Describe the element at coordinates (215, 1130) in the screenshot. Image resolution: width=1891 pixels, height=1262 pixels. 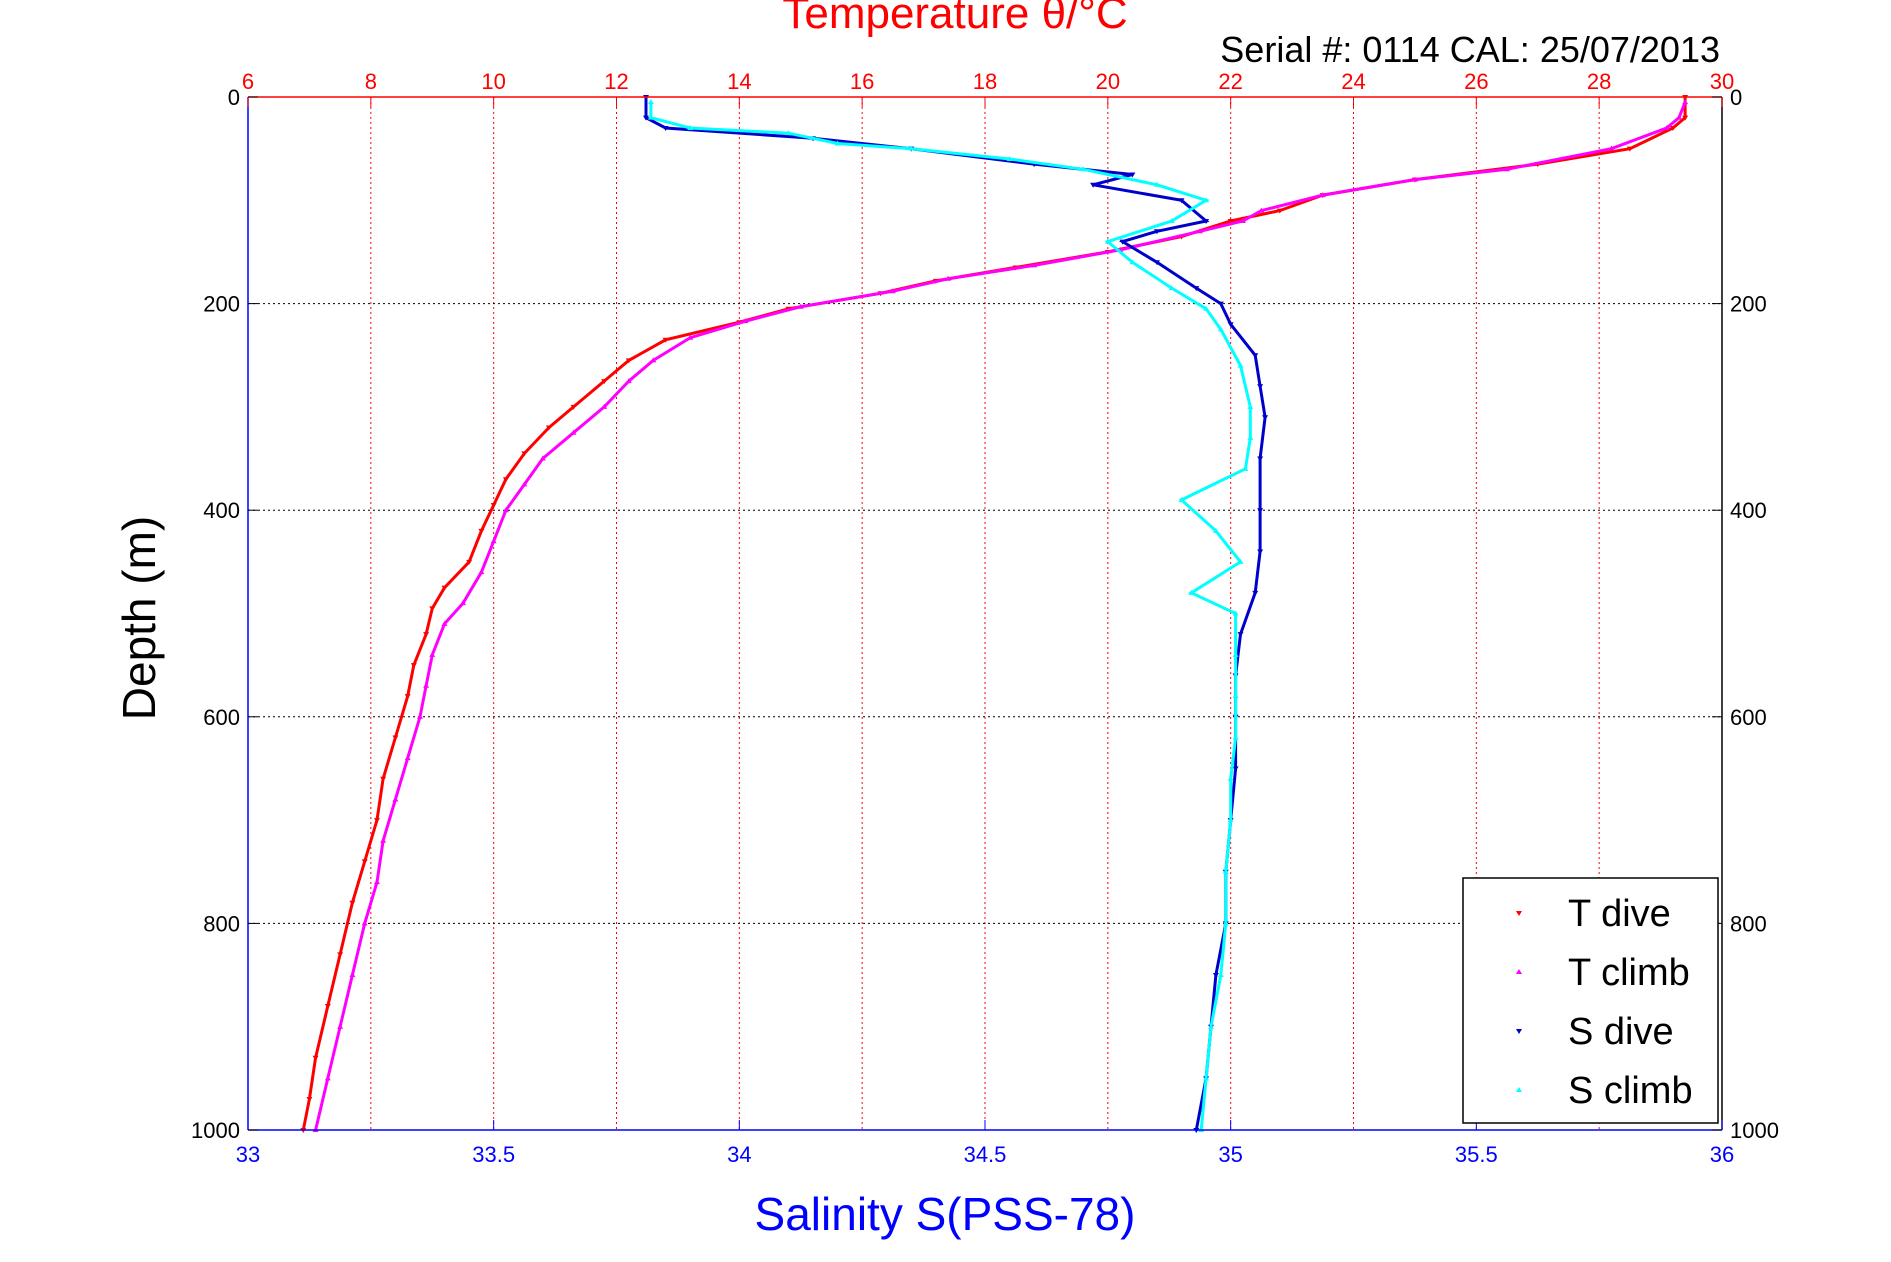
I see `depth-tick-label-left: 1000` at that location.